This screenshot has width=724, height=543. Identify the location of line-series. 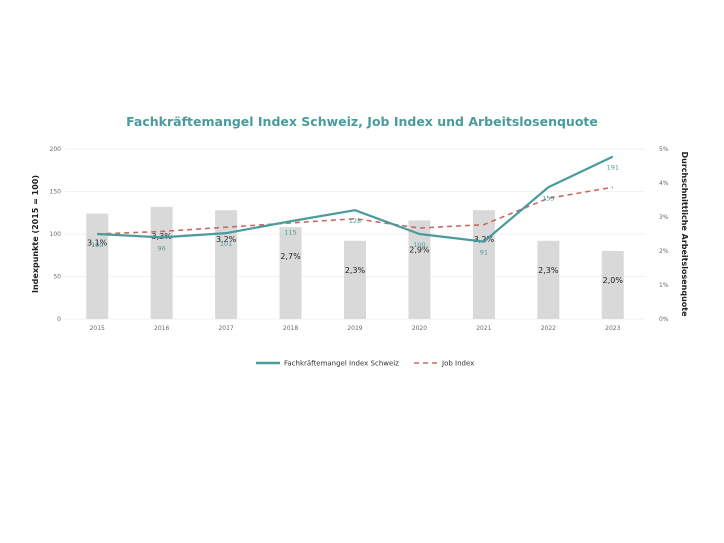
(355, 199).